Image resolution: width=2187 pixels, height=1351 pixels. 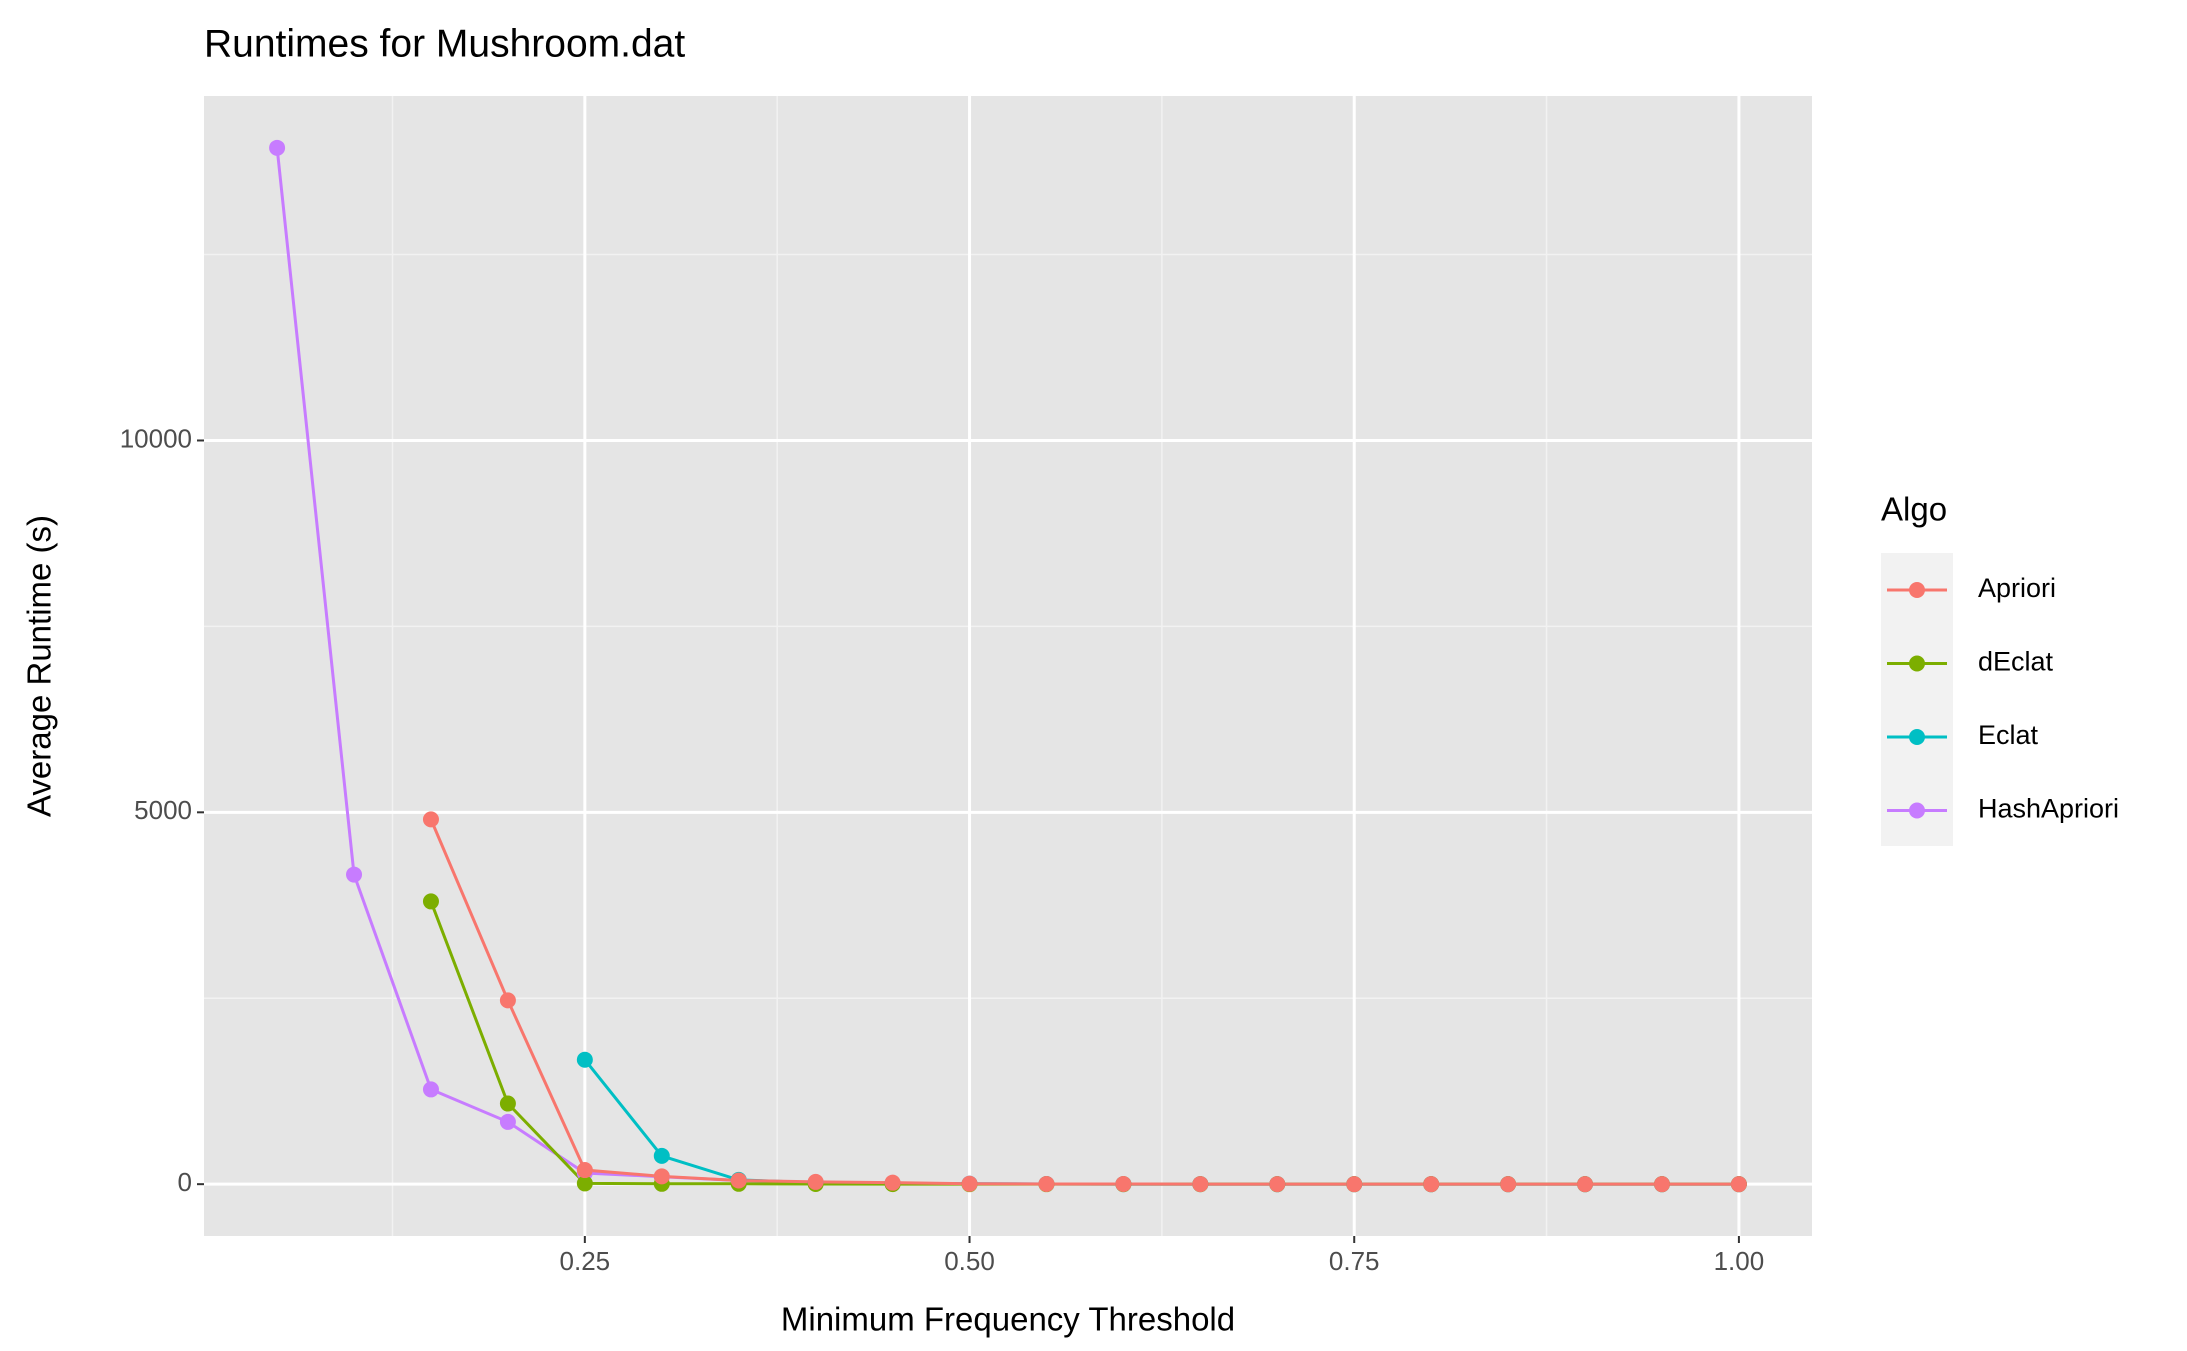 What do you see at coordinates (585, 1261) in the screenshot?
I see `x-tick-label: 0.25` at bounding box center [585, 1261].